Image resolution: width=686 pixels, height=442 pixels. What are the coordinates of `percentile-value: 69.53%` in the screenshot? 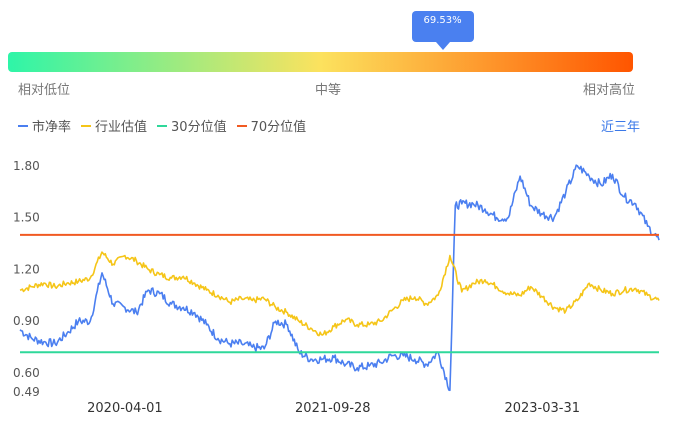 It's located at (442, 20).